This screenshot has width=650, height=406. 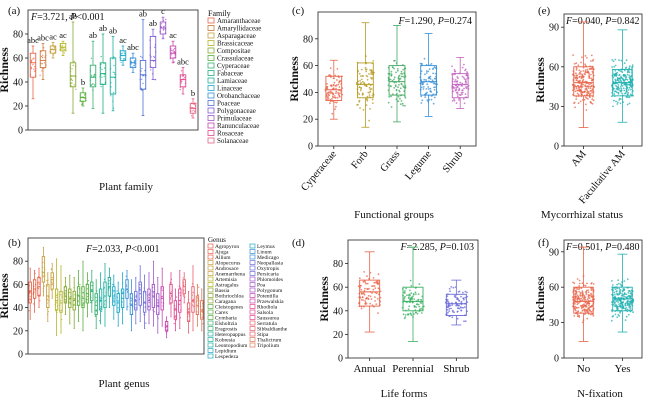 What do you see at coordinates (43, 38) in the screenshot?
I see `significance-letter: abc` at bounding box center [43, 38].